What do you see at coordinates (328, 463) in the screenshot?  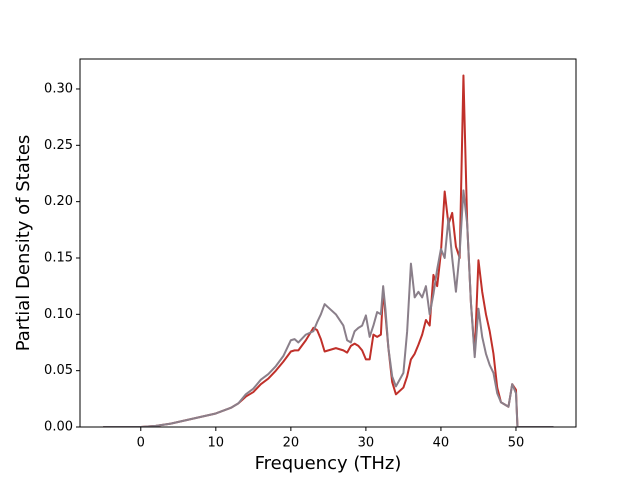 I see `x-axis-label: Frequency (THz)` at bounding box center [328, 463].